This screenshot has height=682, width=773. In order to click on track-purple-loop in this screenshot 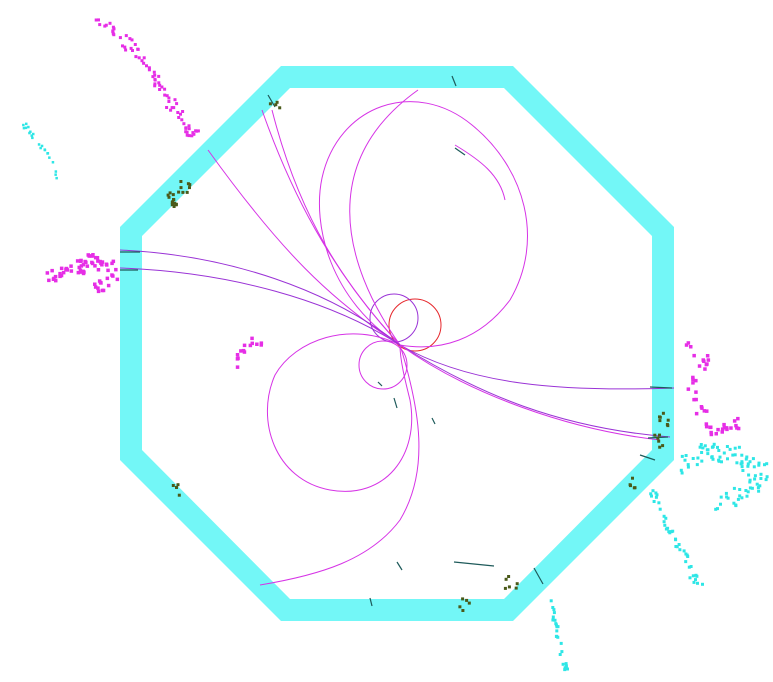, I will do `click(394, 318)`.